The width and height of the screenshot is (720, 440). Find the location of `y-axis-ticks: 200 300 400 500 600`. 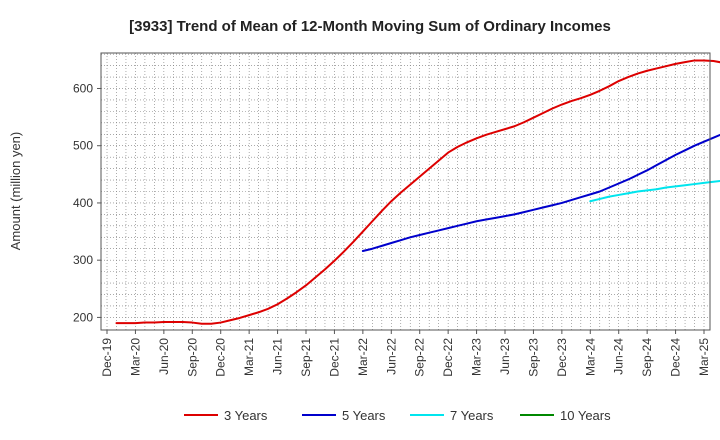

y-axis-ticks: 200 300 400 500 600 is located at coordinates (87, 202).